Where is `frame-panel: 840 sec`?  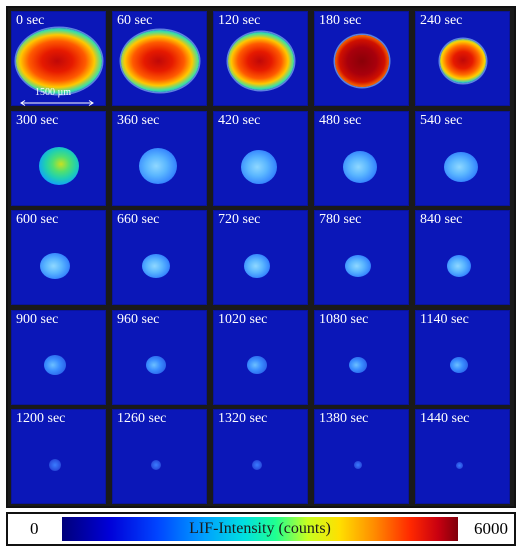 frame-panel: 840 sec is located at coordinates (462, 257).